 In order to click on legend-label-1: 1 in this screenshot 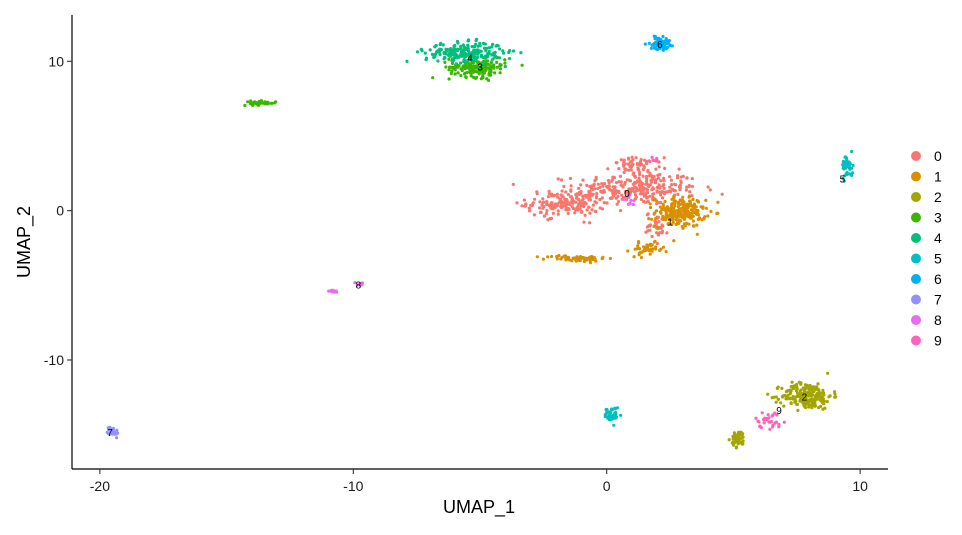, I will do `click(938, 177)`.